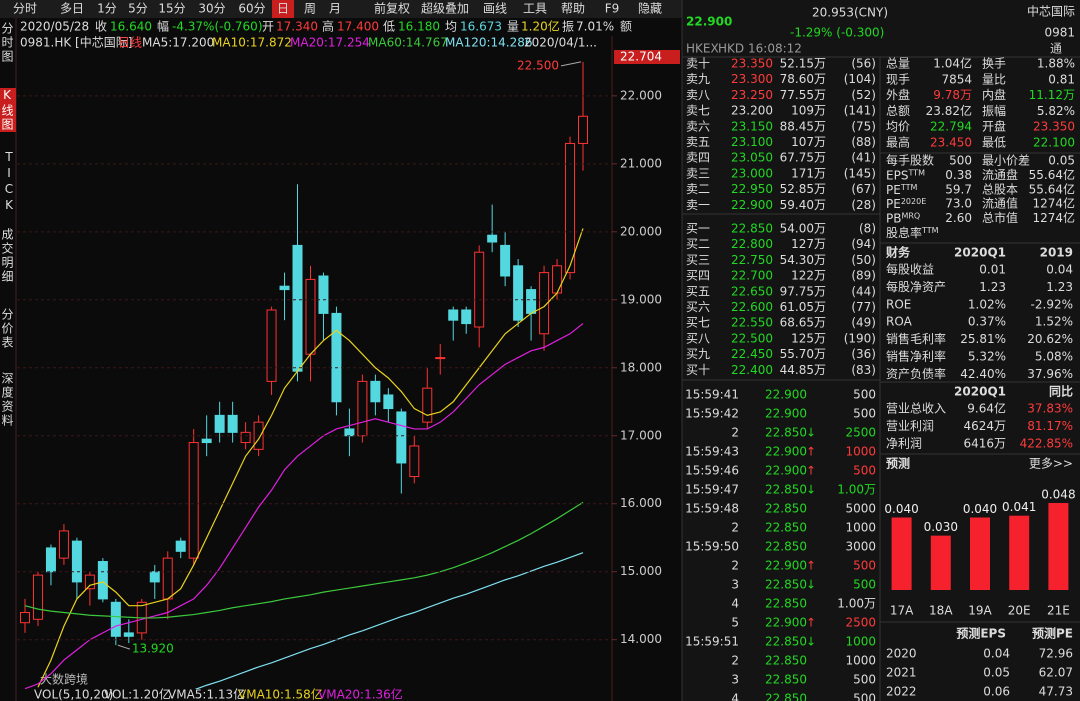 Image resolution: width=1080 pixels, height=701 pixels. What do you see at coordinates (863, 291) in the screenshot?
I see `level-count: (44)` at bounding box center [863, 291].